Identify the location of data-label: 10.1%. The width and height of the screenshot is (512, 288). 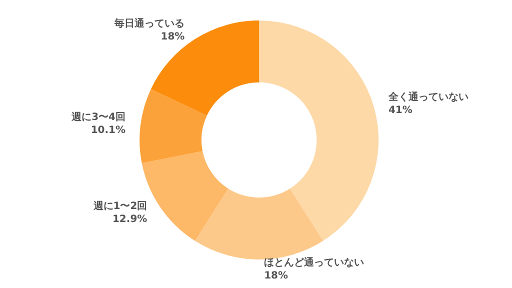
(108, 130).